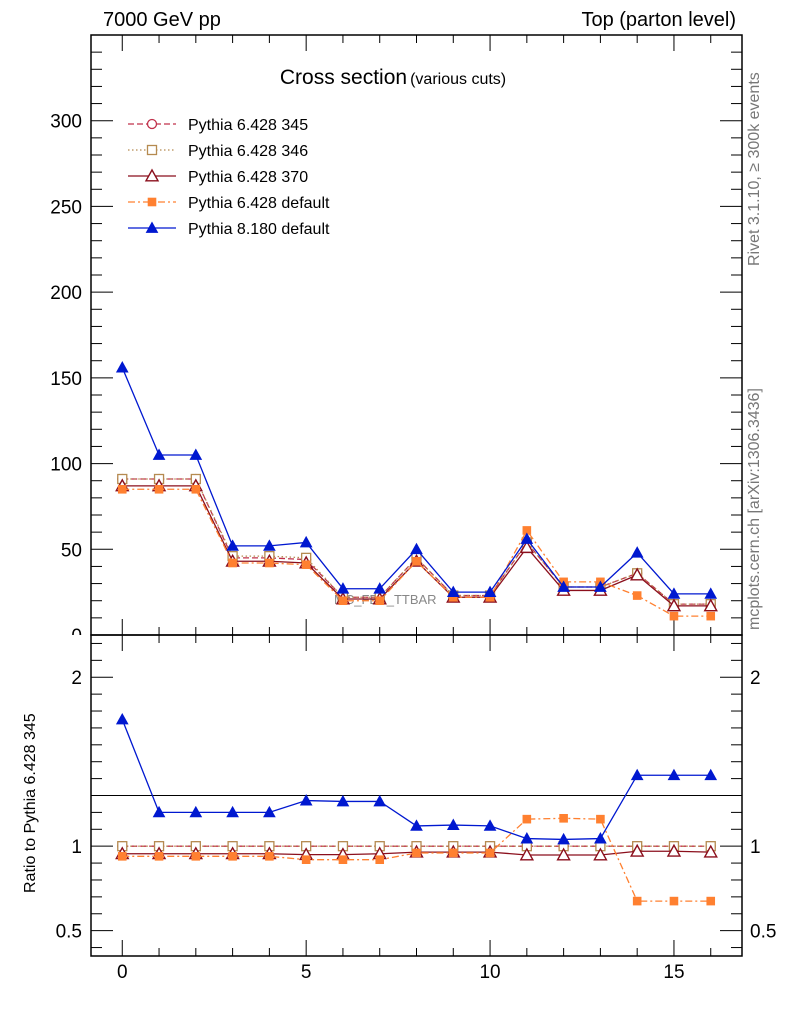 This screenshot has width=786, height=1024. What do you see at coordinates (343, 77) in the screenshot?
I see `chart-title-main: Cross section` at bounding box center [343, 77].